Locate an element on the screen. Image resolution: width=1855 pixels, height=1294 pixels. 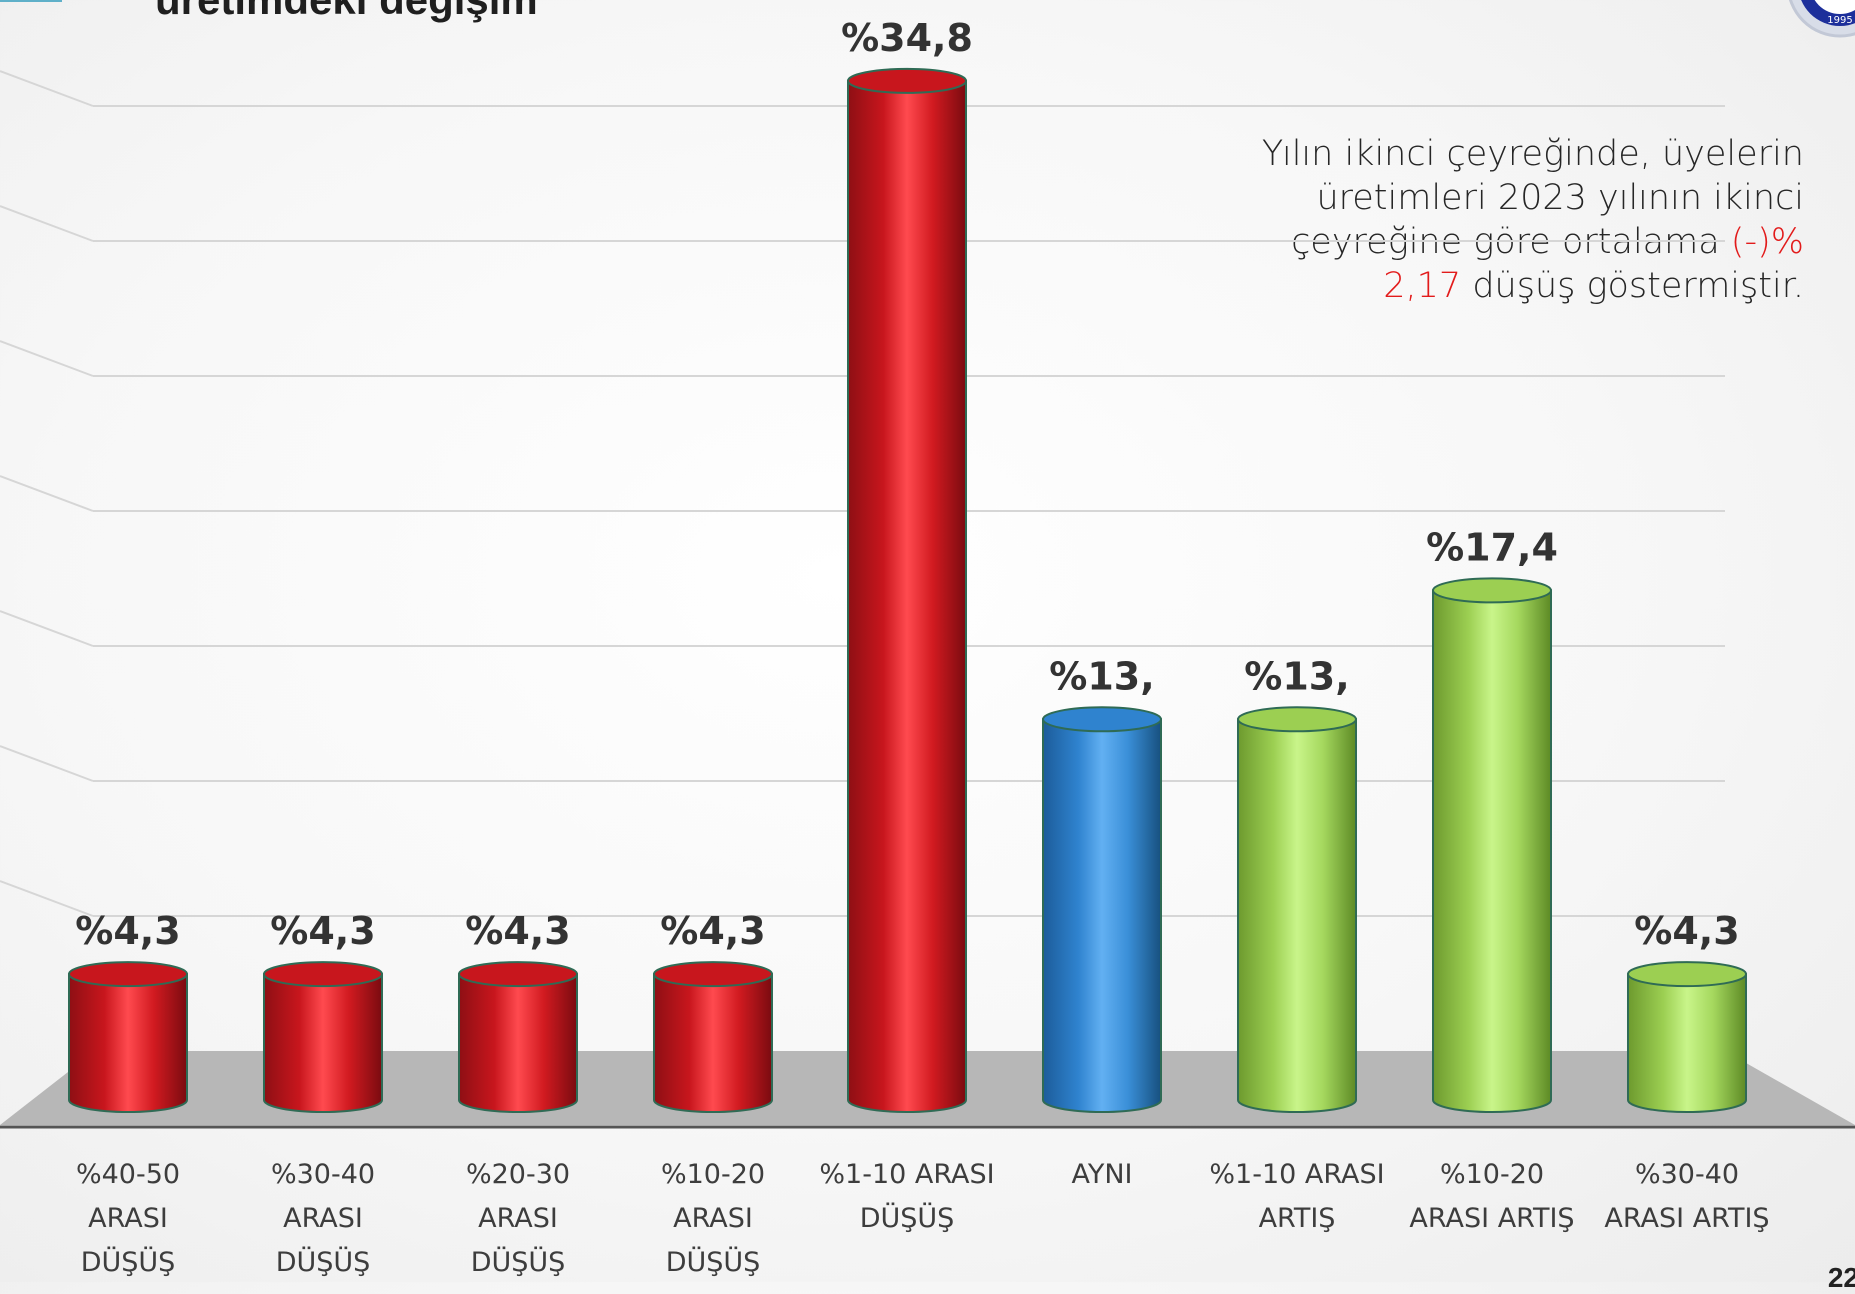
corner-accent-line is located at coordinates (31, 1).